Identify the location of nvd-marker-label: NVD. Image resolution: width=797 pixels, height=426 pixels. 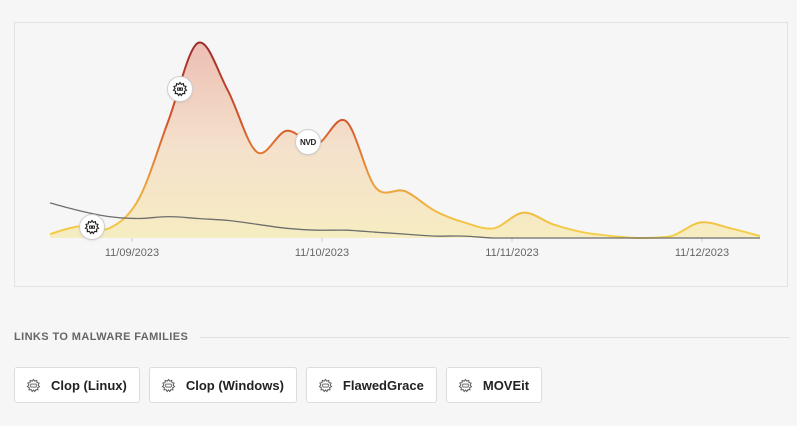
(308, 142).